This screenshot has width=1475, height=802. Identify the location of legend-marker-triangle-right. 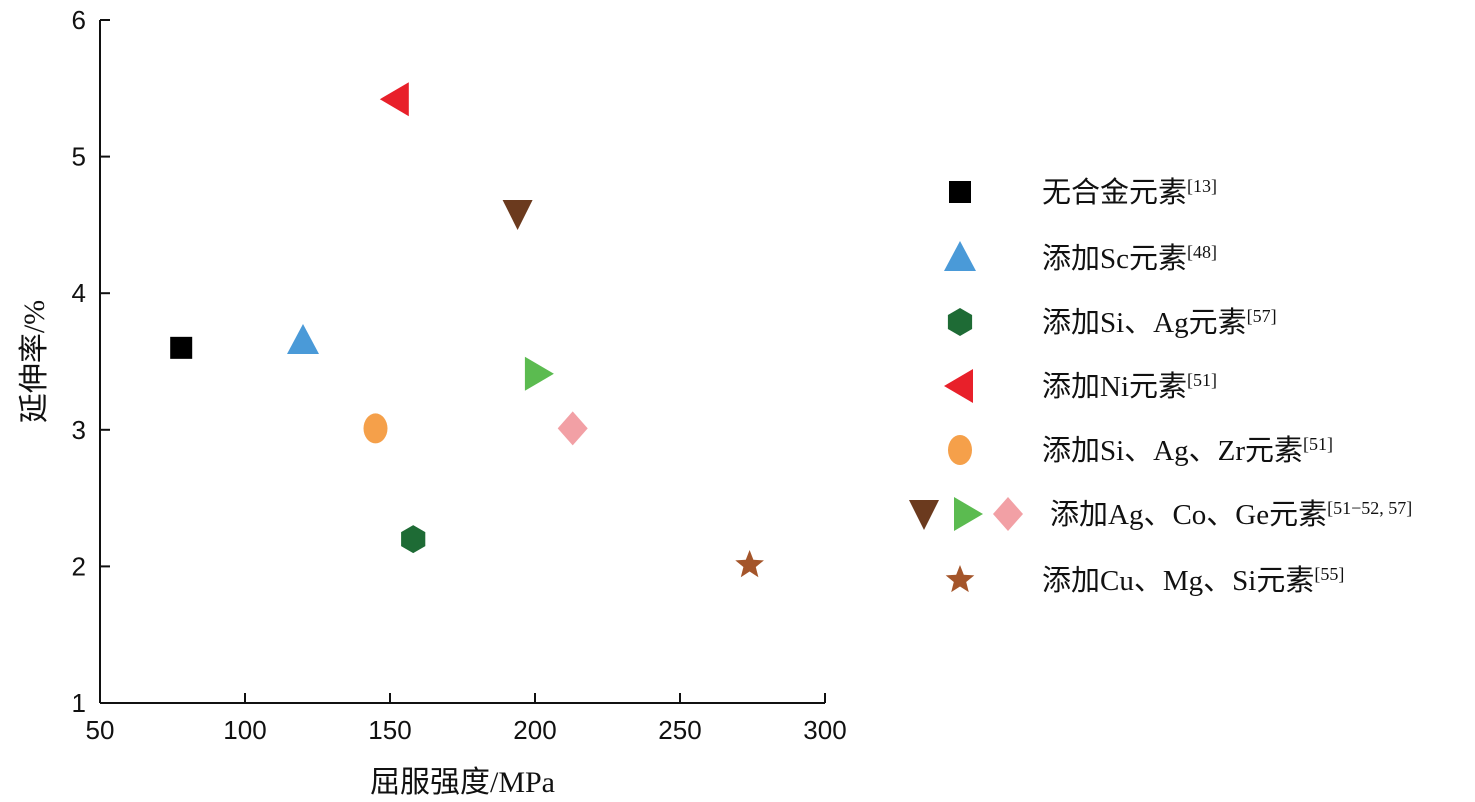
(968, 514).